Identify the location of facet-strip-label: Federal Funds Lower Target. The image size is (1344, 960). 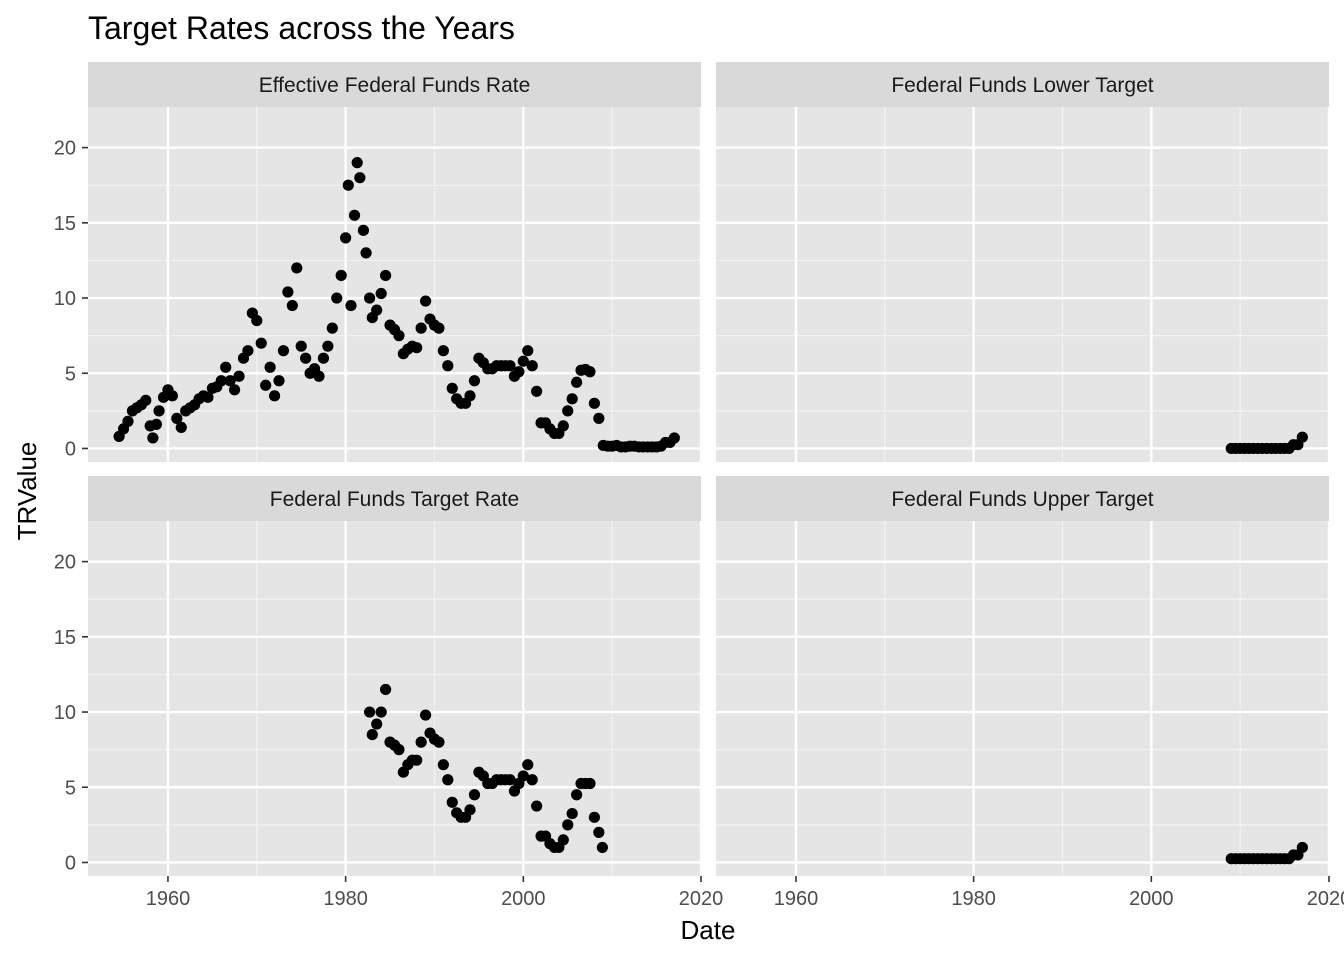
(1022, 85).